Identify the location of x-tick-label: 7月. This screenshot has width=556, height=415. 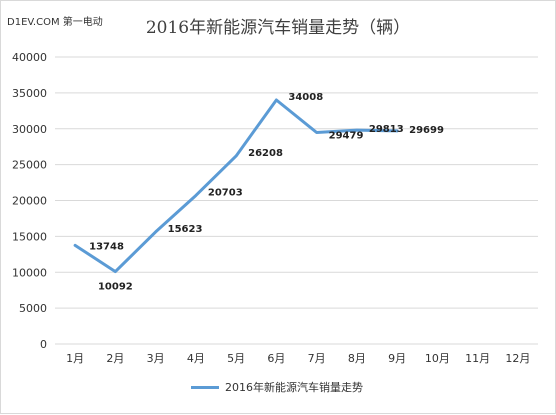
(317, 358).